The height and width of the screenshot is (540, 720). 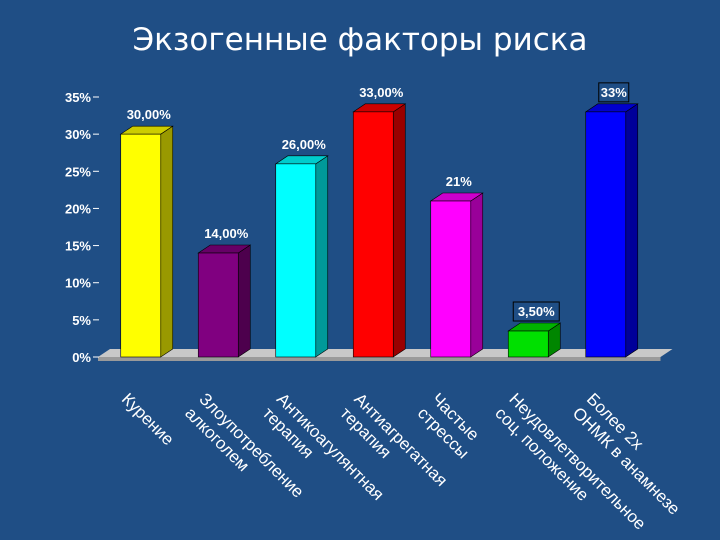 What do you see at coordinates (78, 97) in the screenshot?
I see `y-tick-label: 35%` at bounding box center [78, 97].